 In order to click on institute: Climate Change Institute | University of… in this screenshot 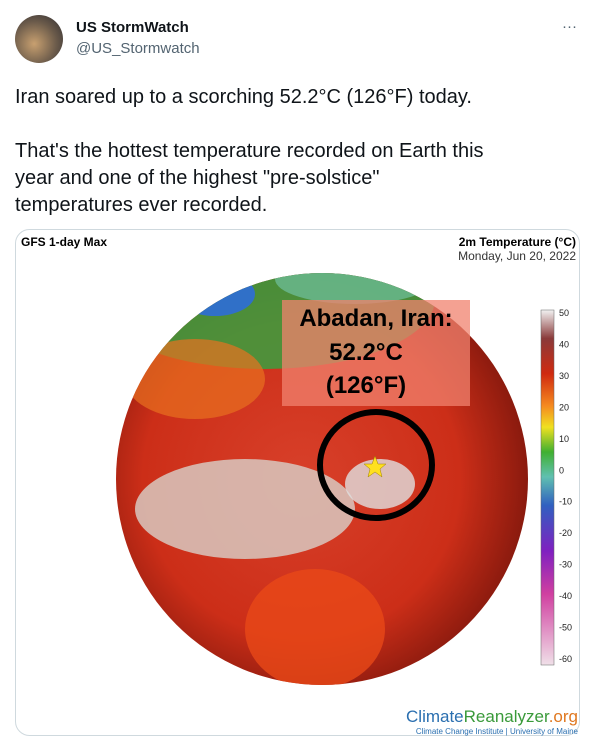, I will do `click(497, 731)`.